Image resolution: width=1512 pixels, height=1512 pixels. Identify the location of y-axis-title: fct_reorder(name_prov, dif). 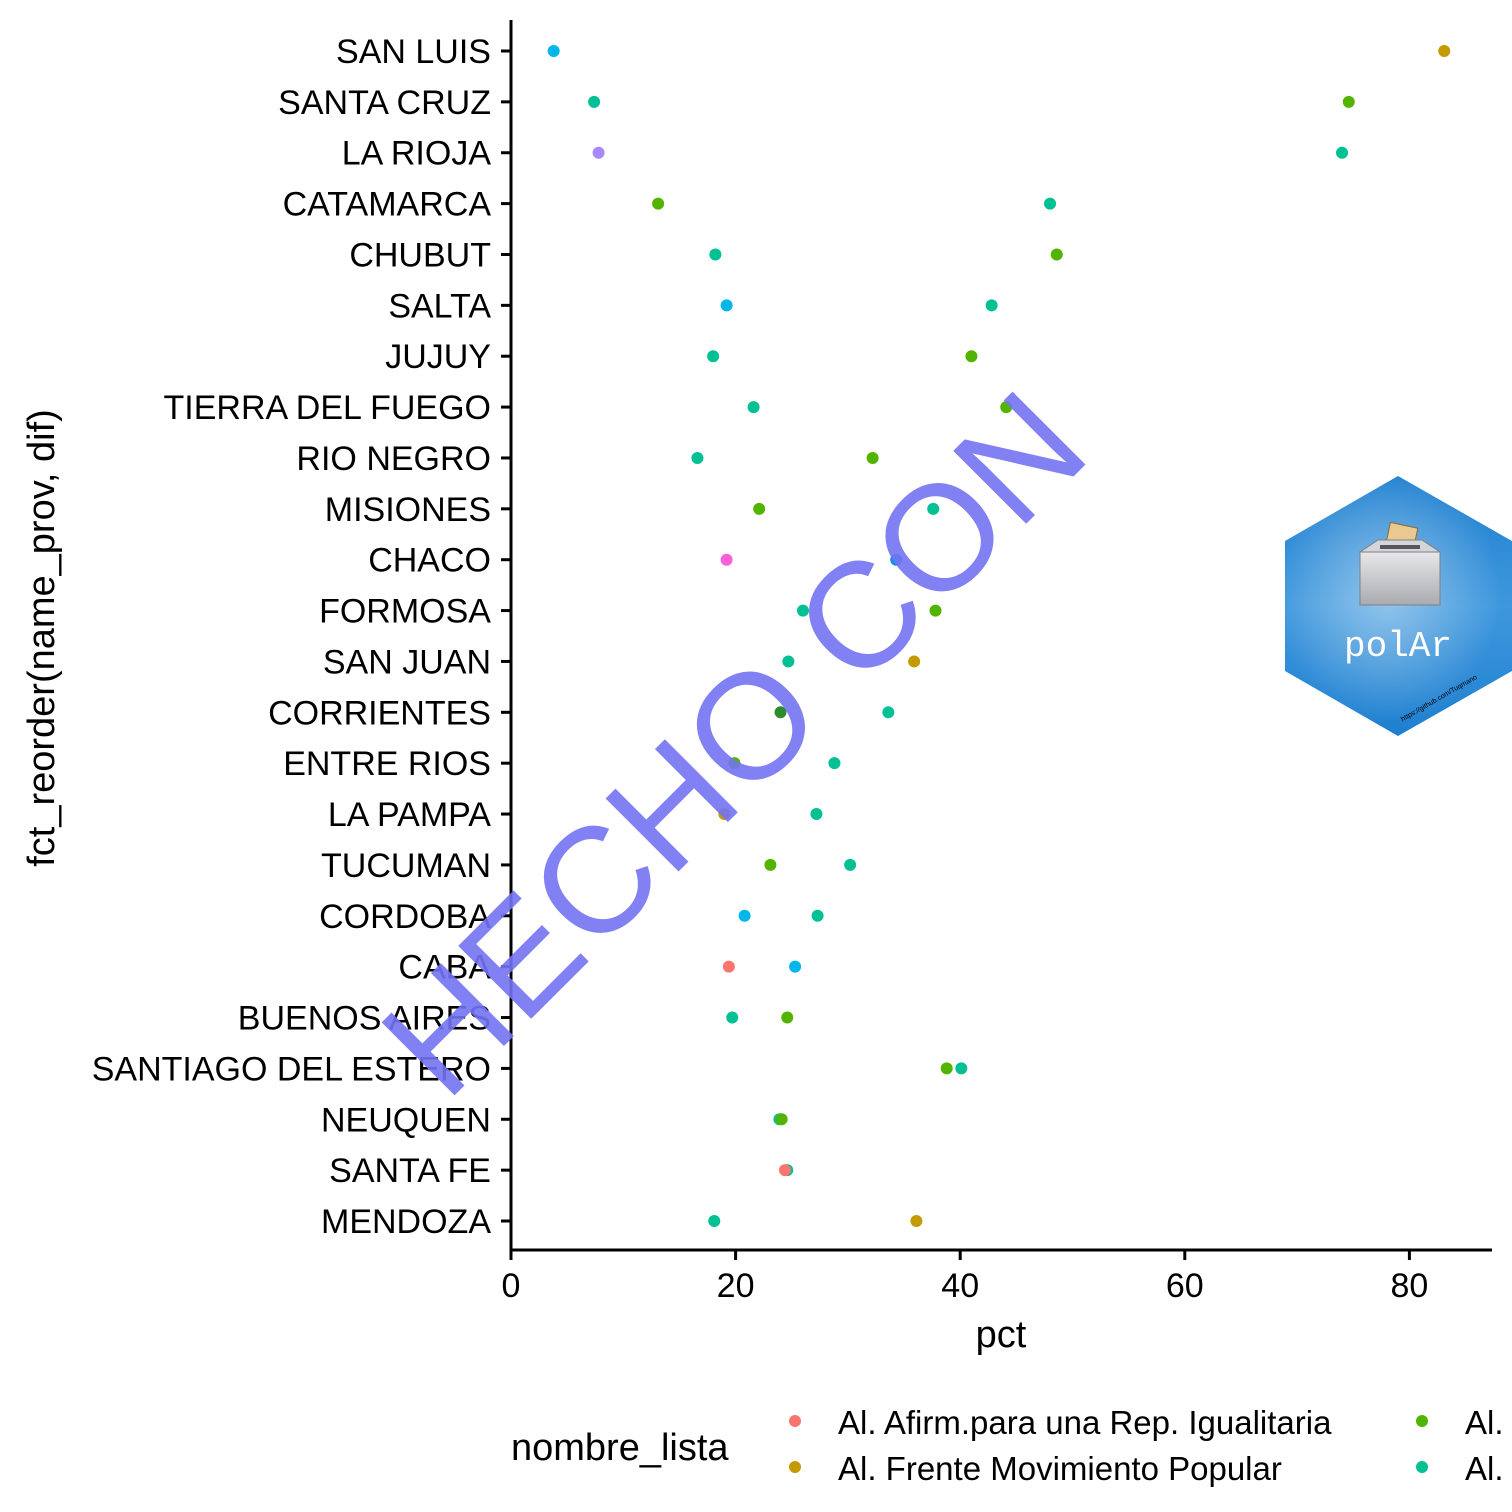
(42, 638).